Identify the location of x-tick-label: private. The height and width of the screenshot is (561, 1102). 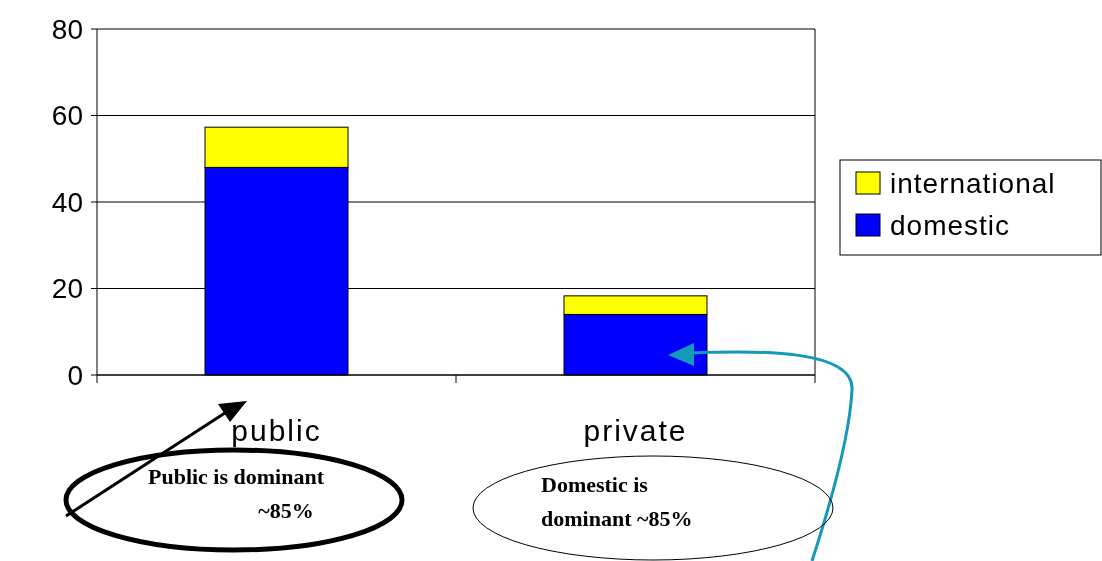
(635, 430).